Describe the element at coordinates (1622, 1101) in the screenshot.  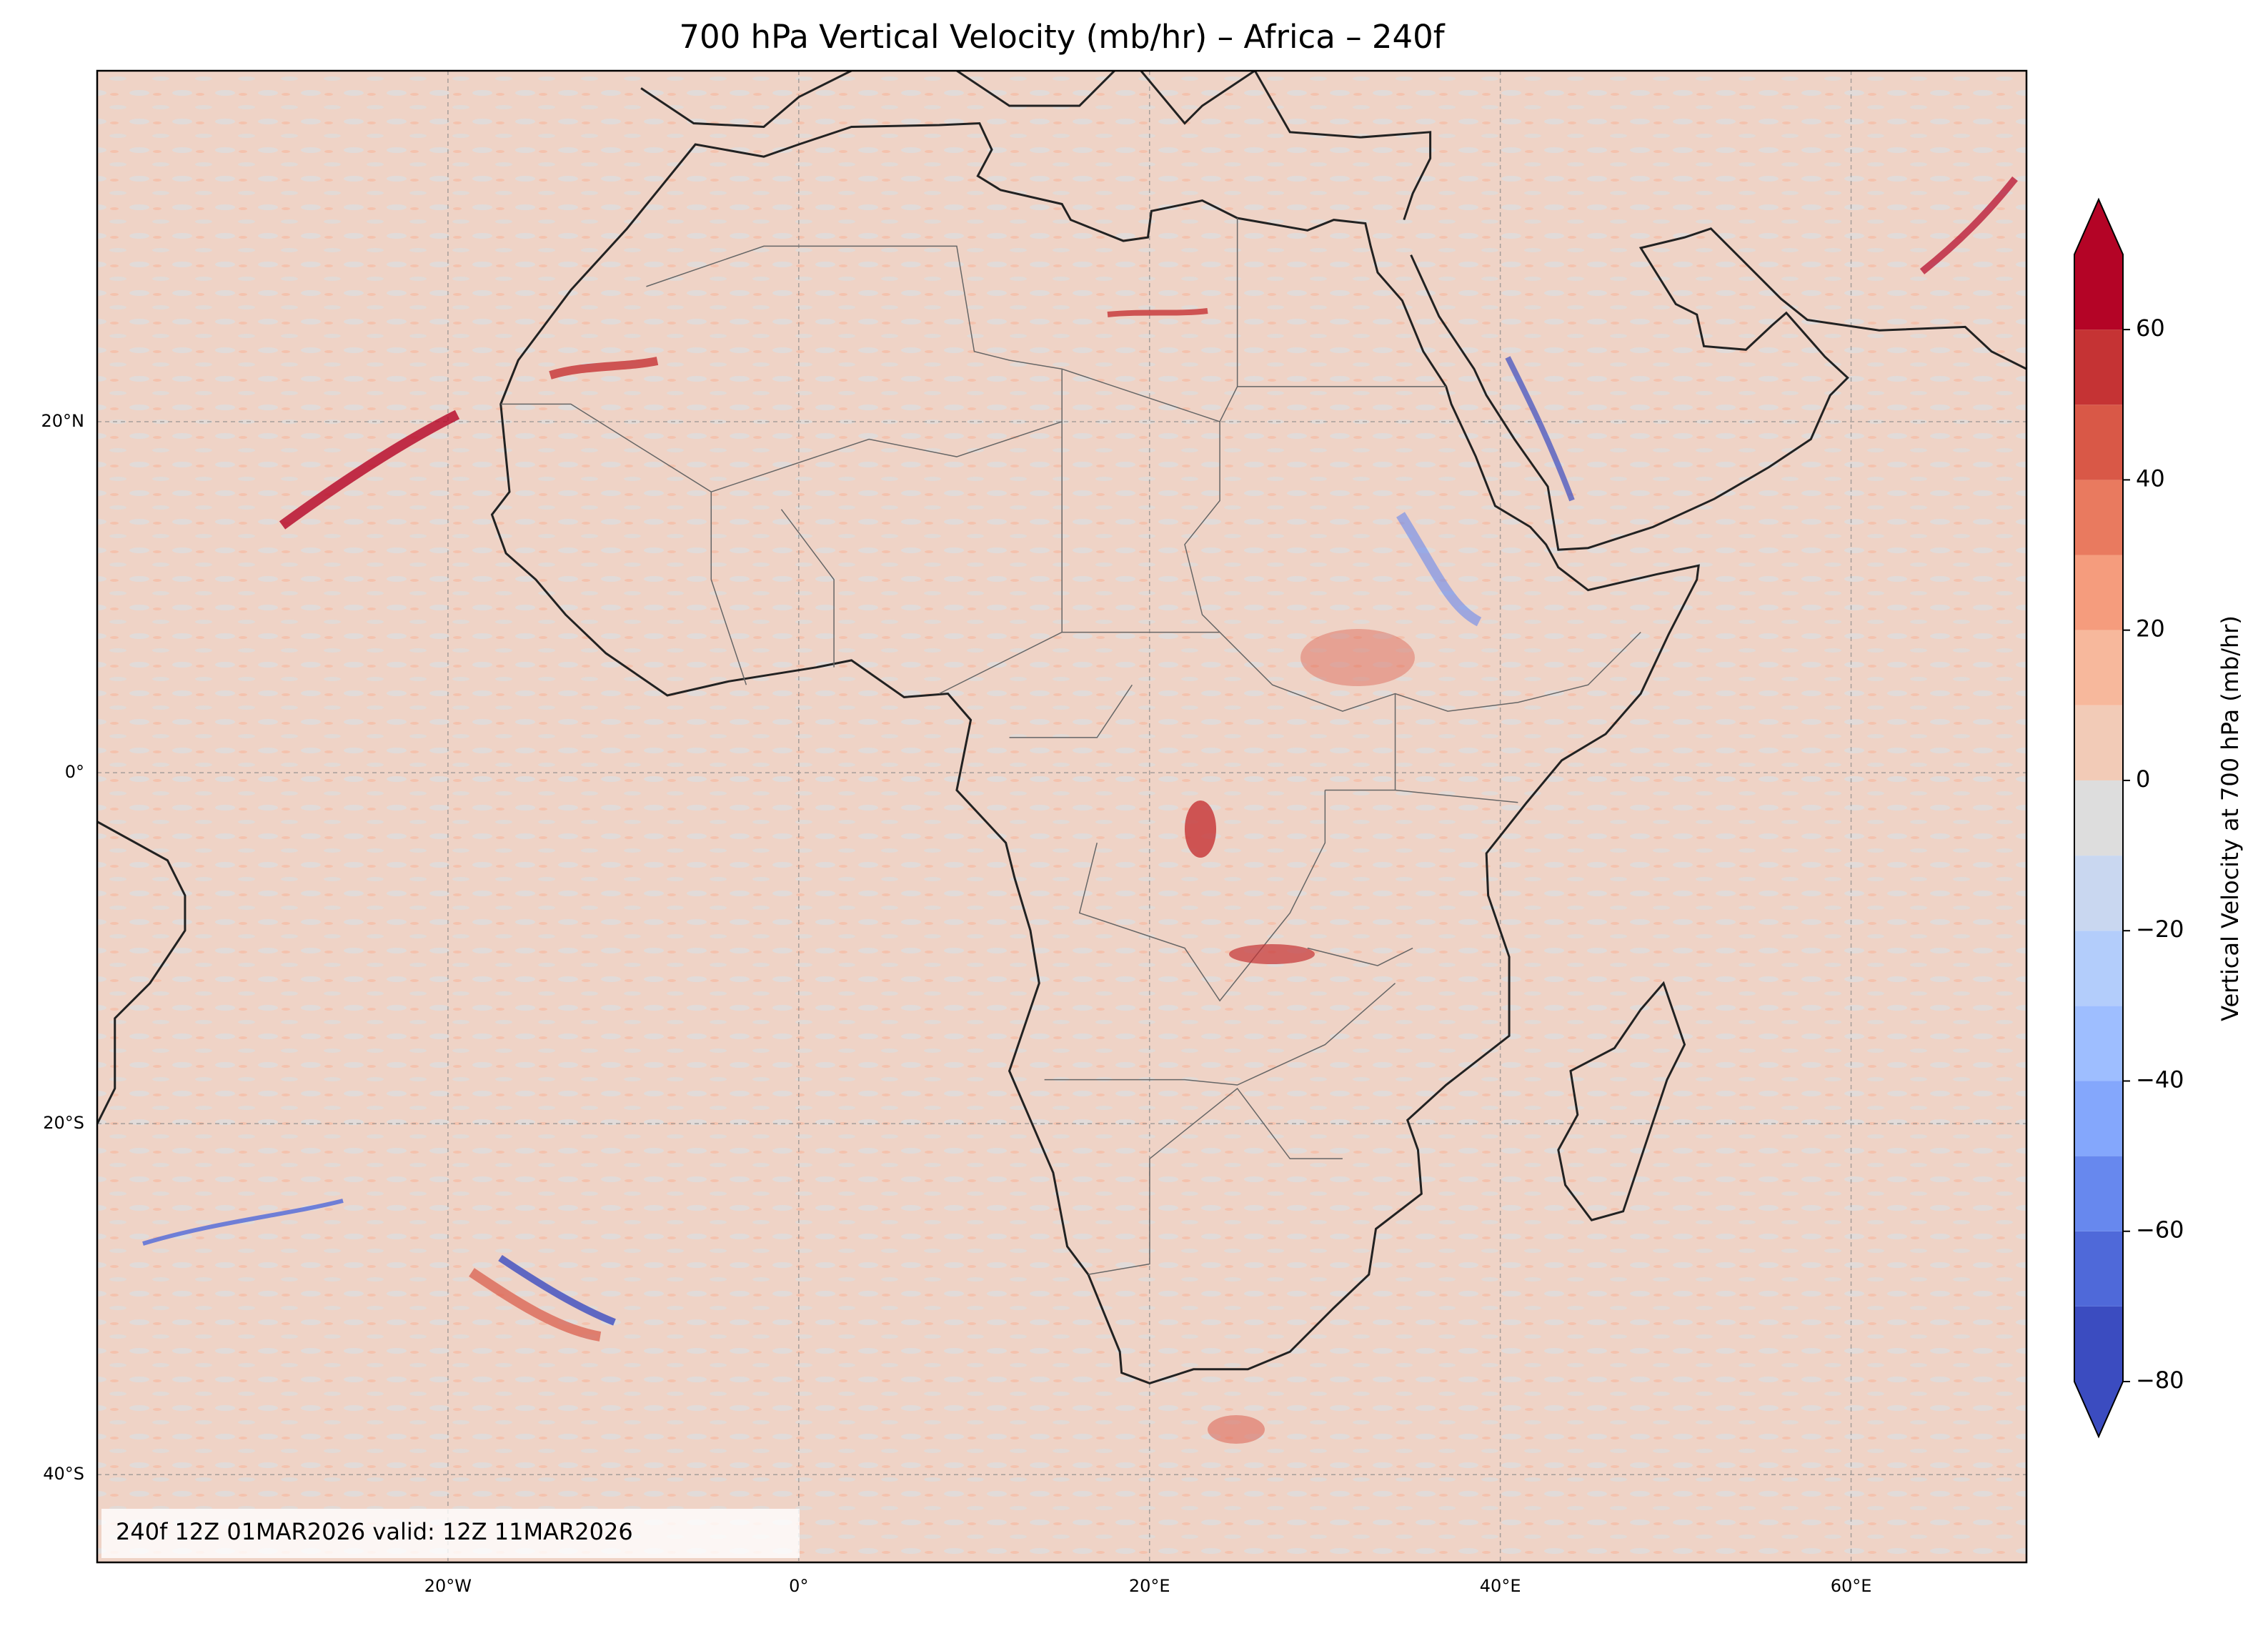
I see `madagascar-coast` at that location.